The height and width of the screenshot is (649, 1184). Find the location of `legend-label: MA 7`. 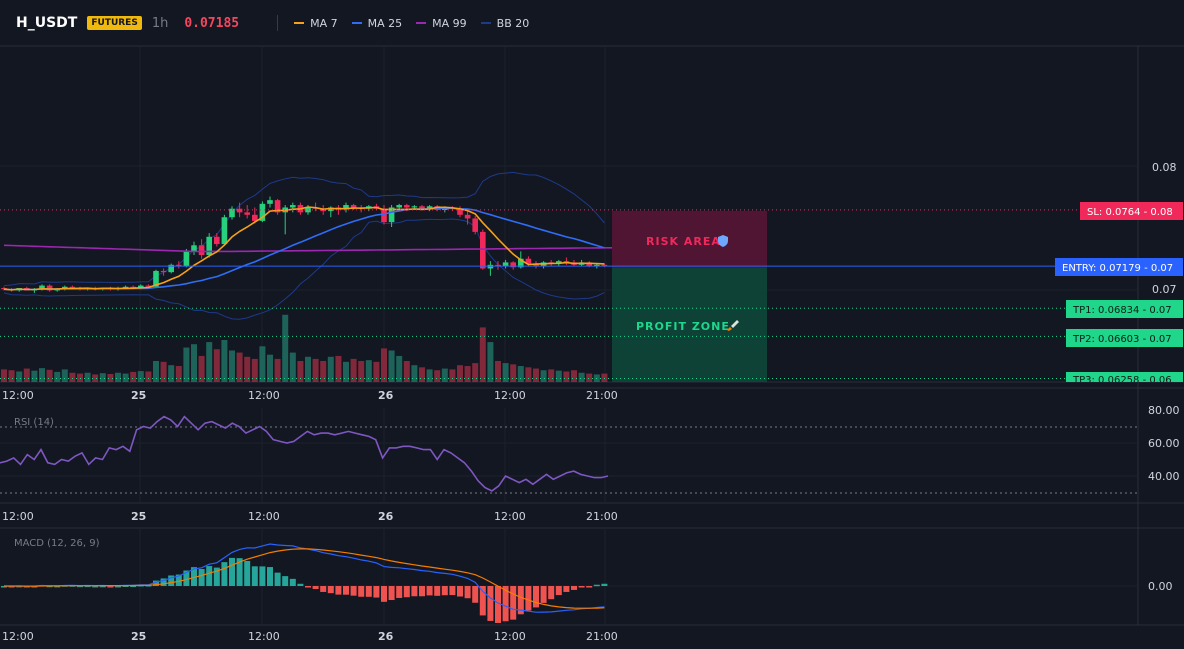

legend-label: MA 7 is located at coordinates (324, 23).